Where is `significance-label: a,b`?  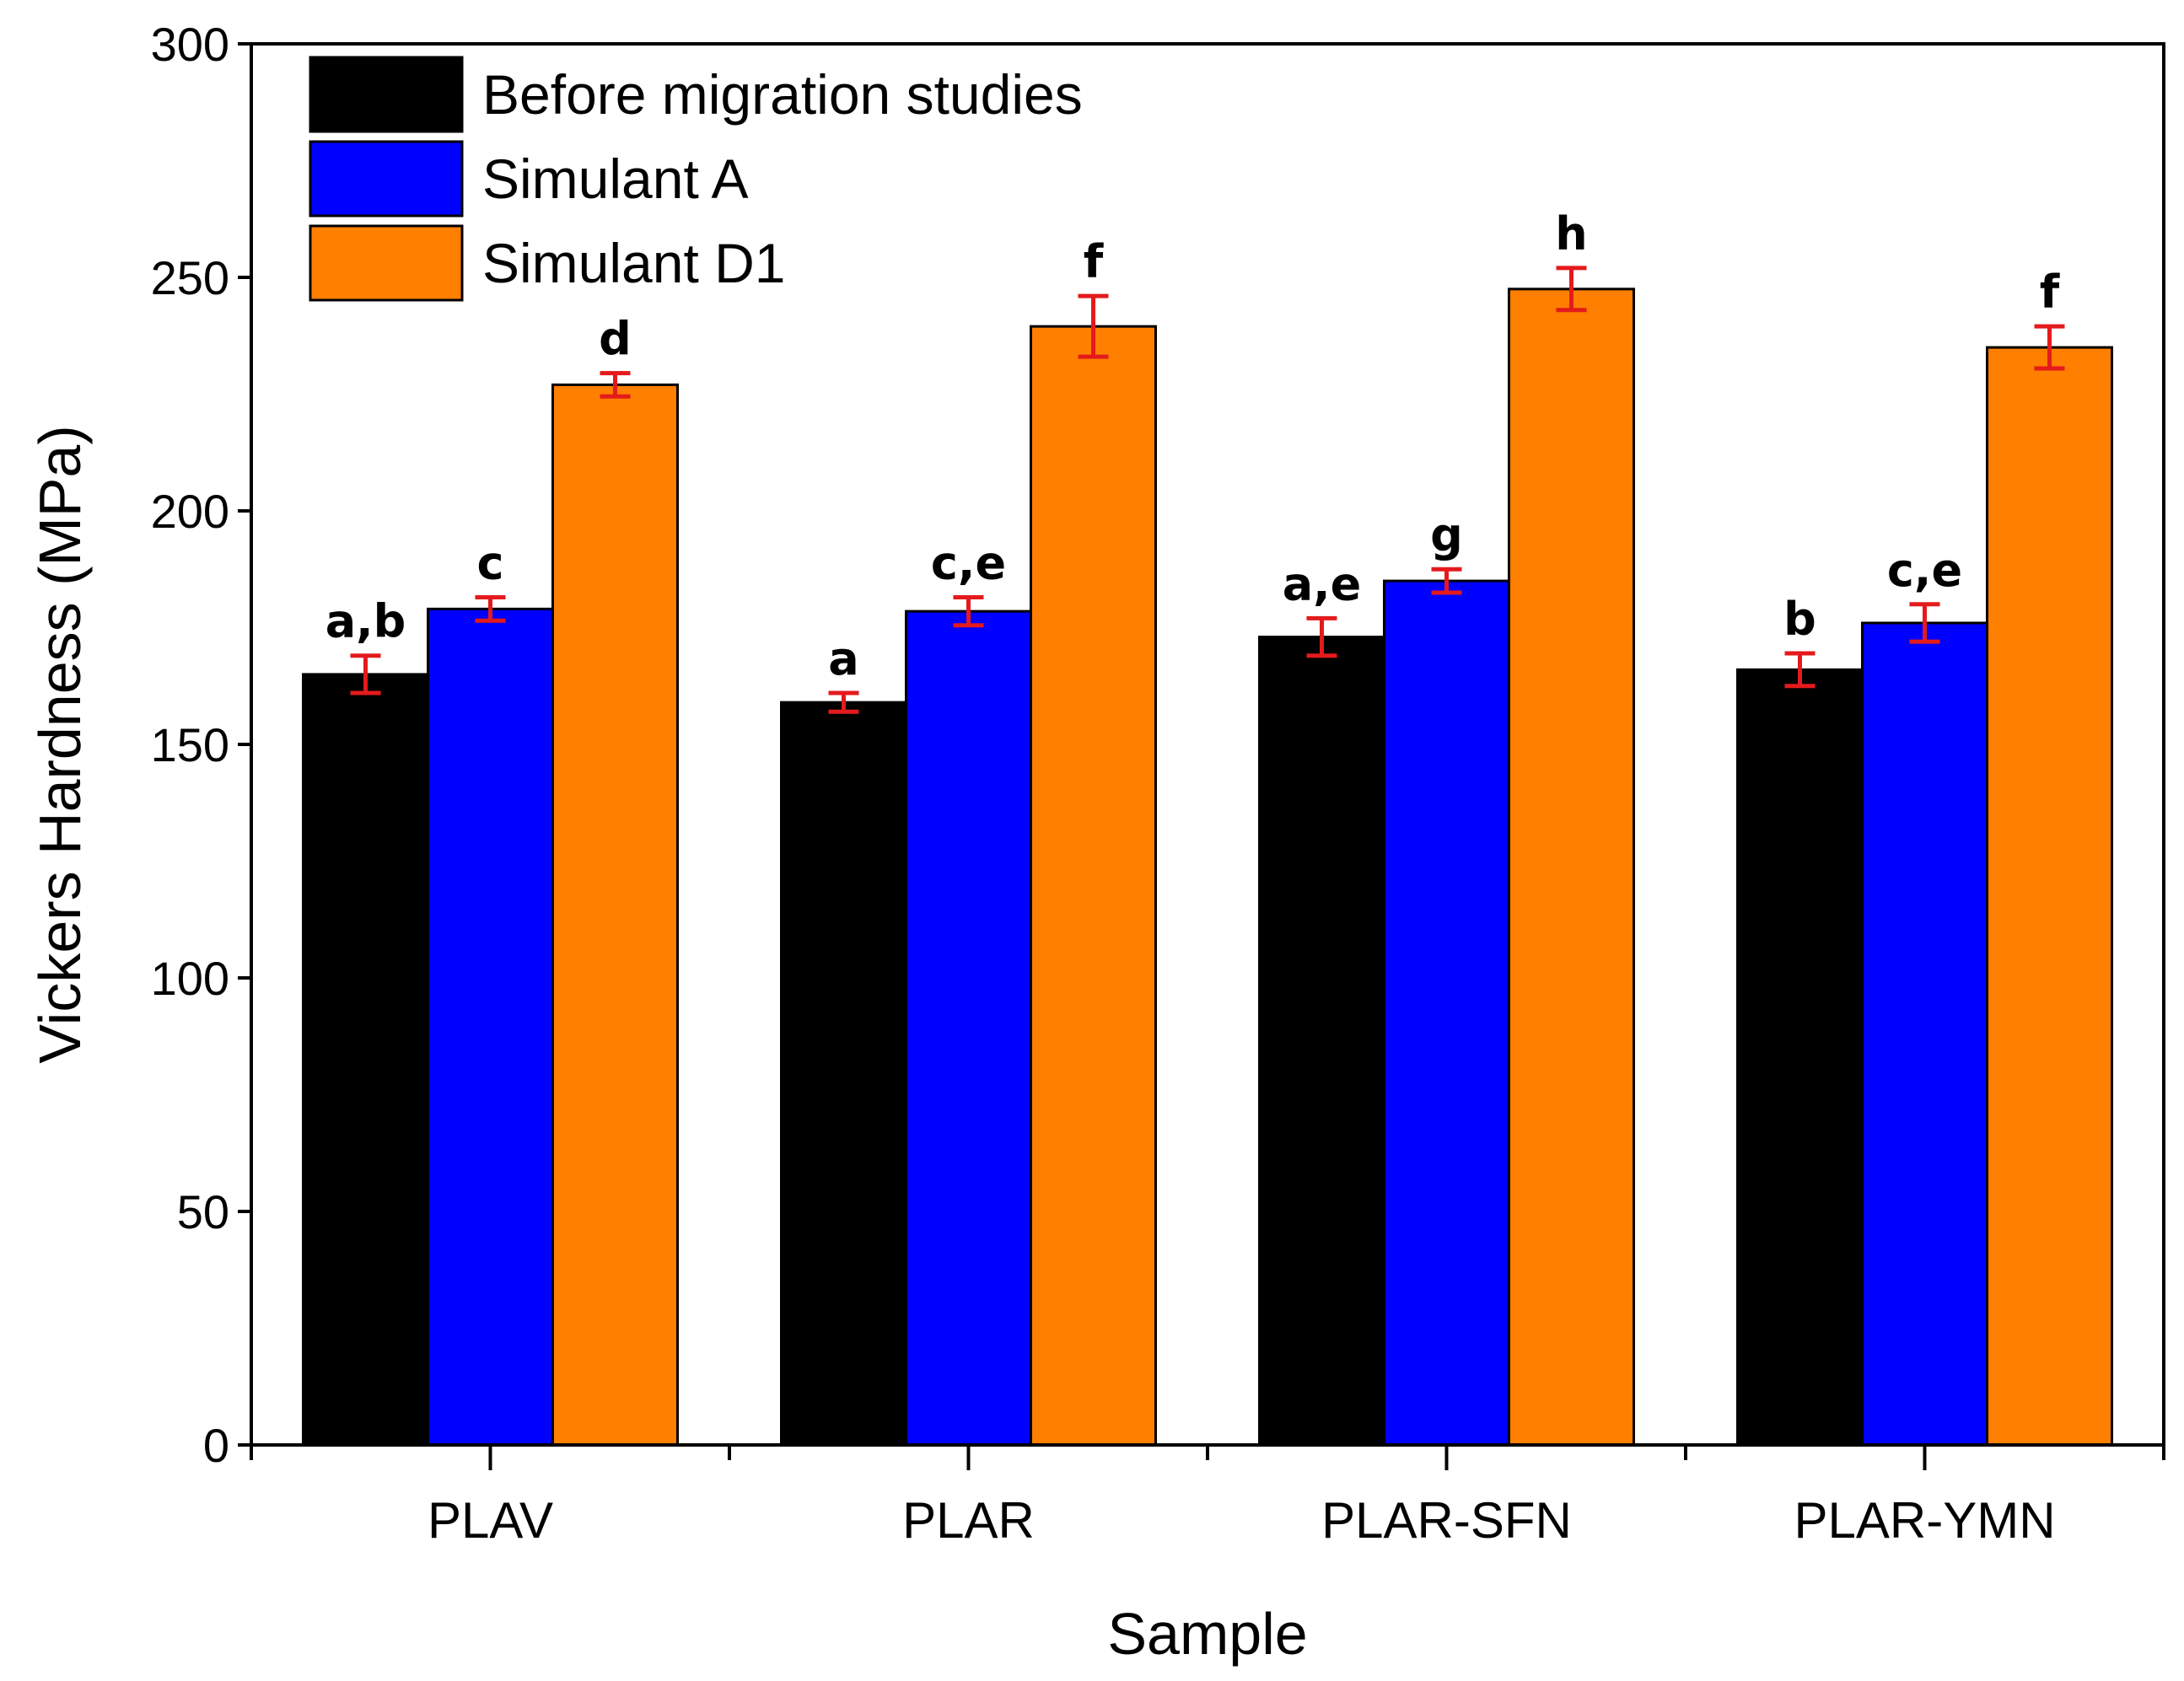
significance-label: a,b is located at coordinates (365, 621).